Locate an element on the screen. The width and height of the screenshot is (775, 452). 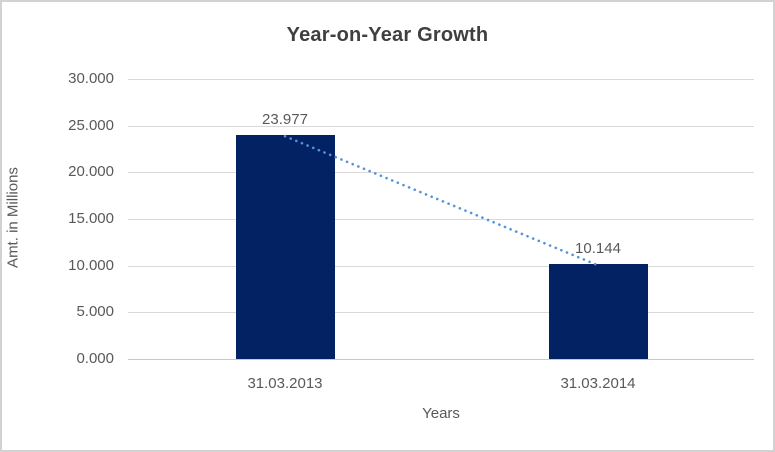
bar-31-03-2014 is located at coordinates (598, 311).